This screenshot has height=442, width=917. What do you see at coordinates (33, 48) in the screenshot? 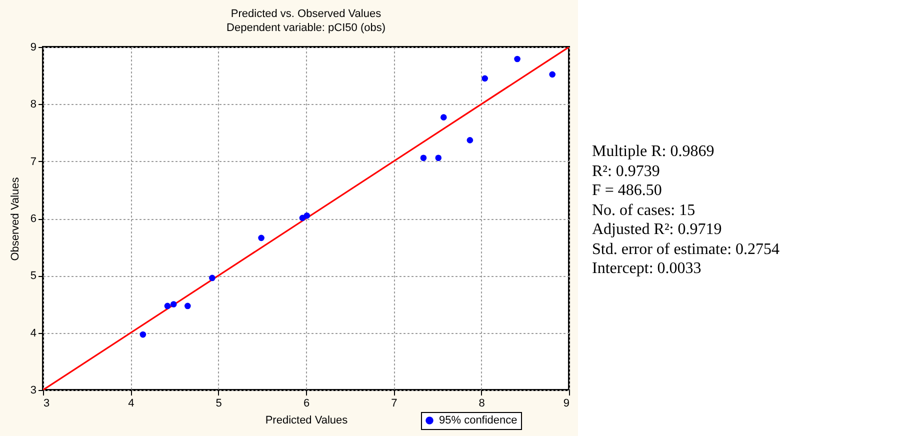
I see `y-tick-label: 9` at bounding box center [33, 48].